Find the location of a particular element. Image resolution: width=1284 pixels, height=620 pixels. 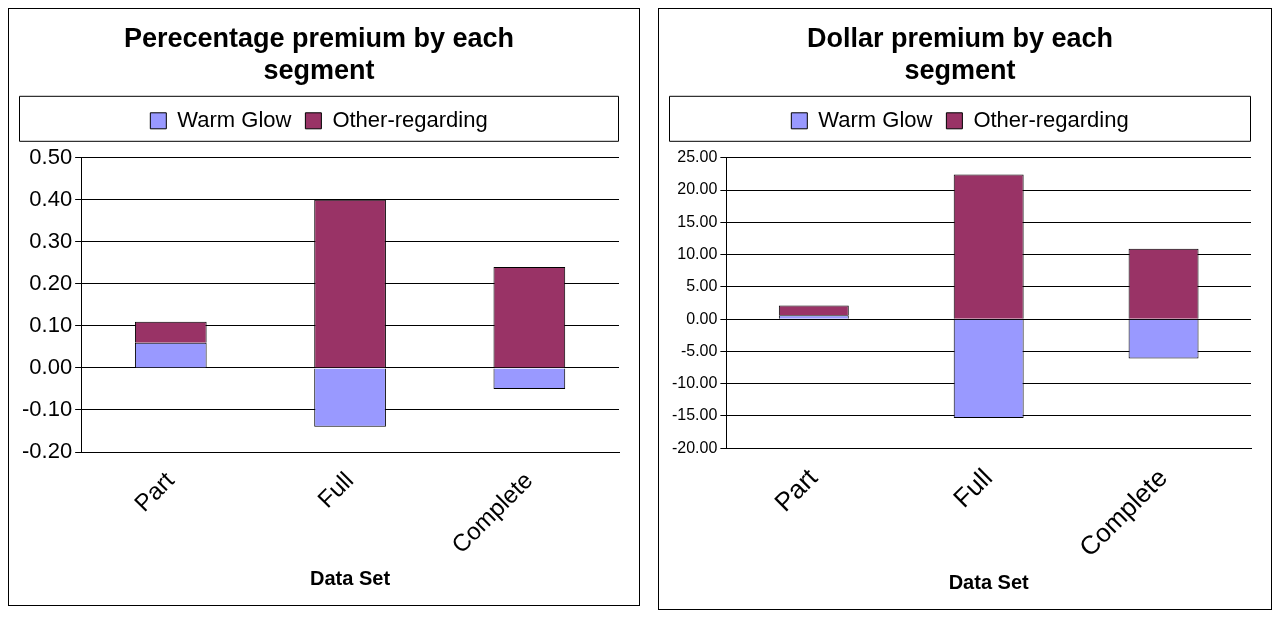

y-tick-label: 25.00 is located at coordinates (697, 157).